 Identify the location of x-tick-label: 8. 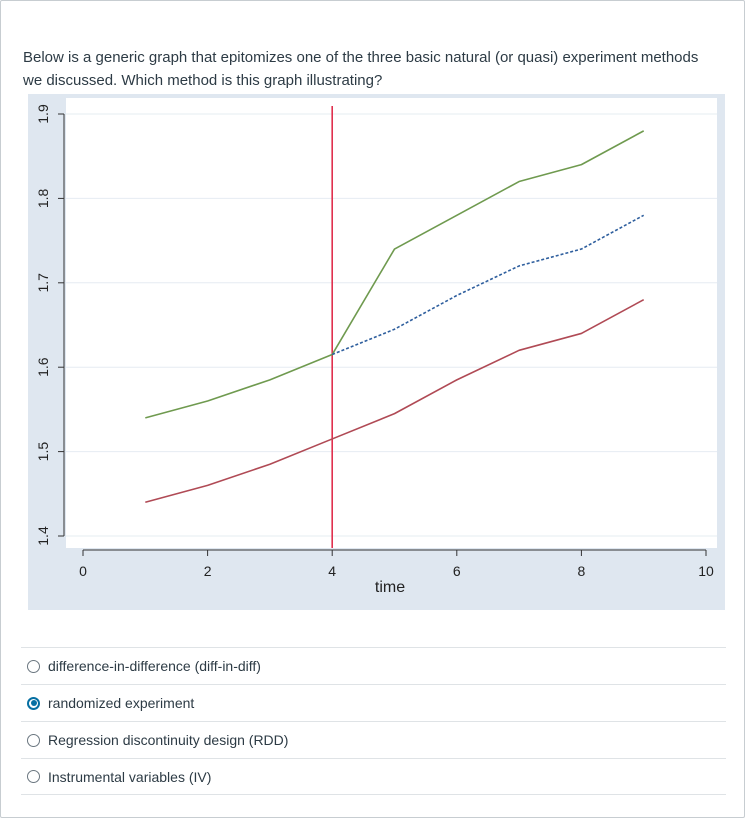
(582, 571).